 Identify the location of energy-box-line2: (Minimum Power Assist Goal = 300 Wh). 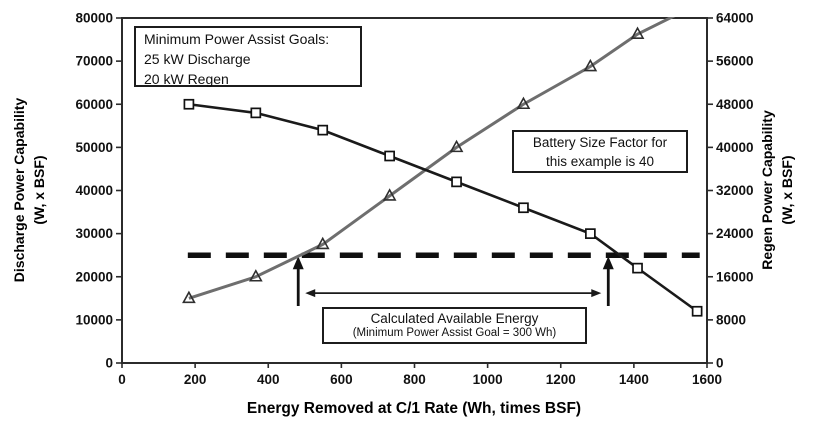
(454, 333).